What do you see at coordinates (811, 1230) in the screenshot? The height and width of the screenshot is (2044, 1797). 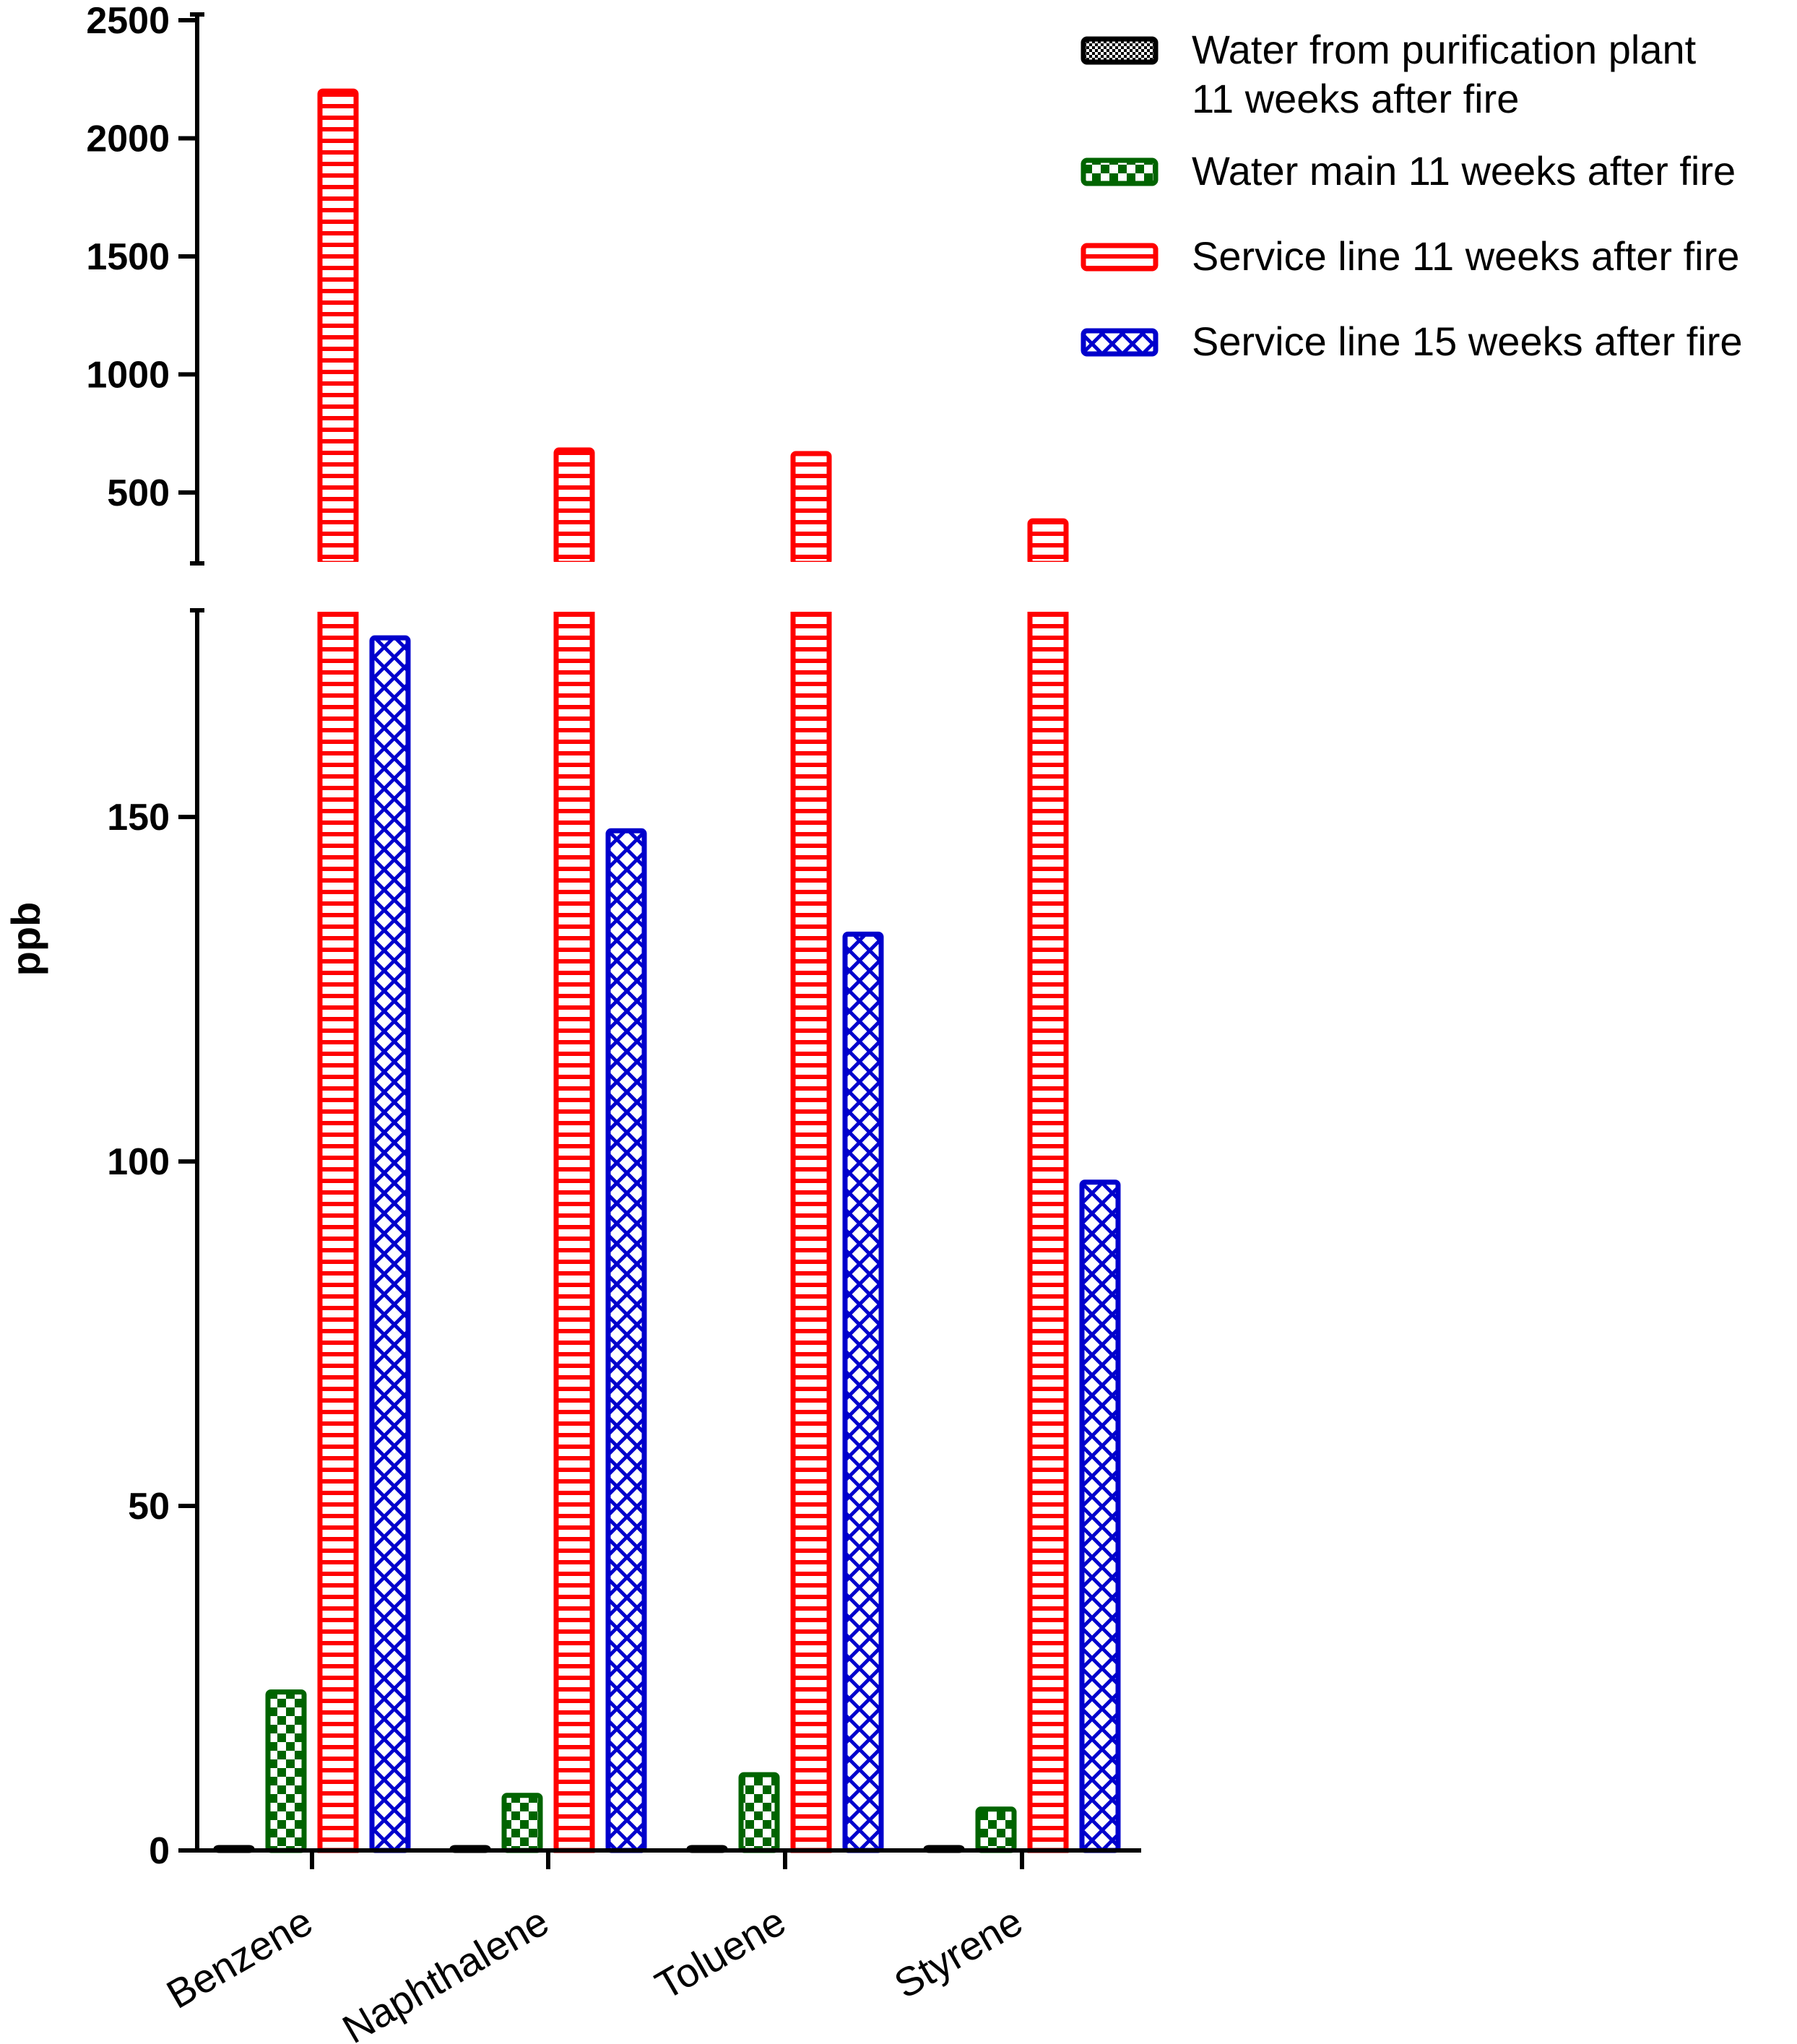 I see `bar-toluene-series-3-lower` at bounding box center [811, 1230].